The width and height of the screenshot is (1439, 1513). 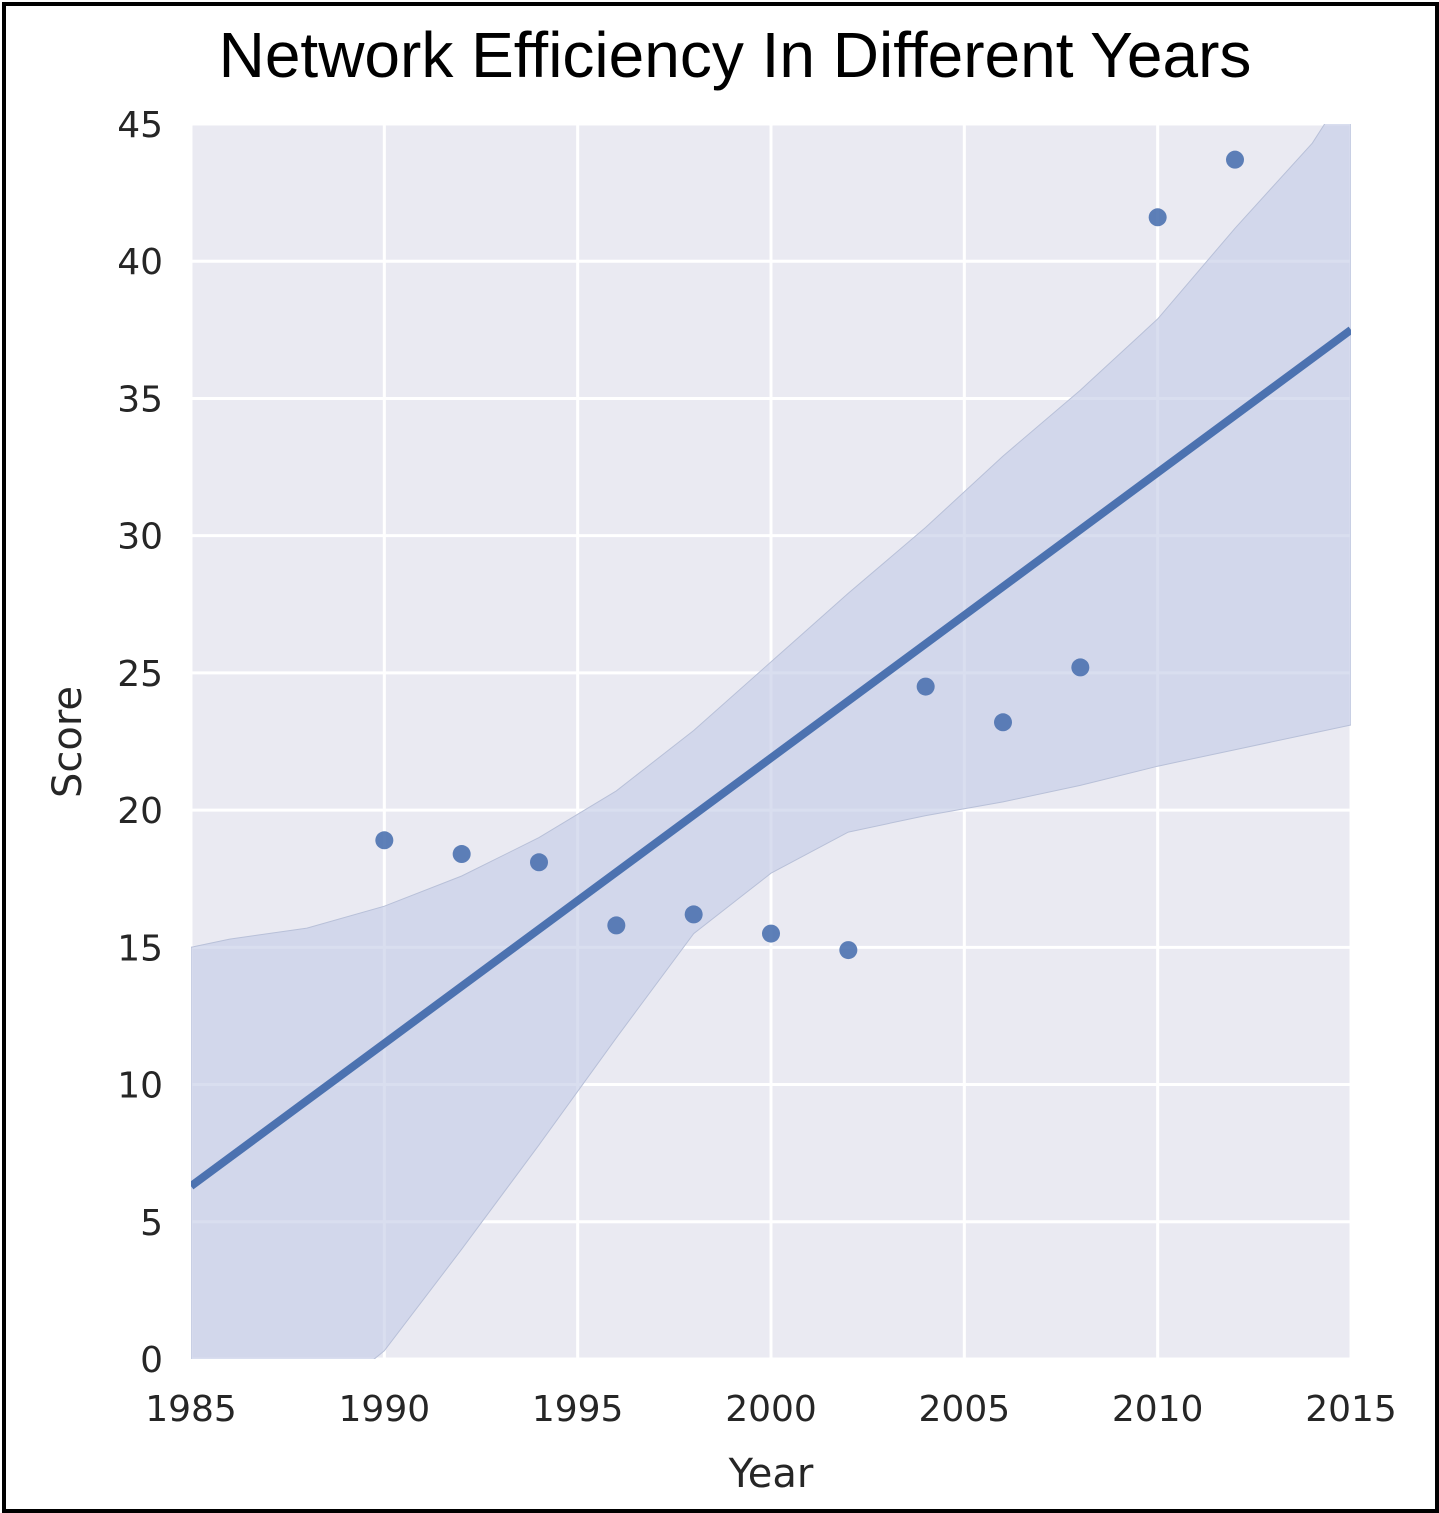 What do you see at coordinates (1158, 1409) in the screenshot?
I see `x-tick-label: 2010` at bounding box center [1158, 1409].